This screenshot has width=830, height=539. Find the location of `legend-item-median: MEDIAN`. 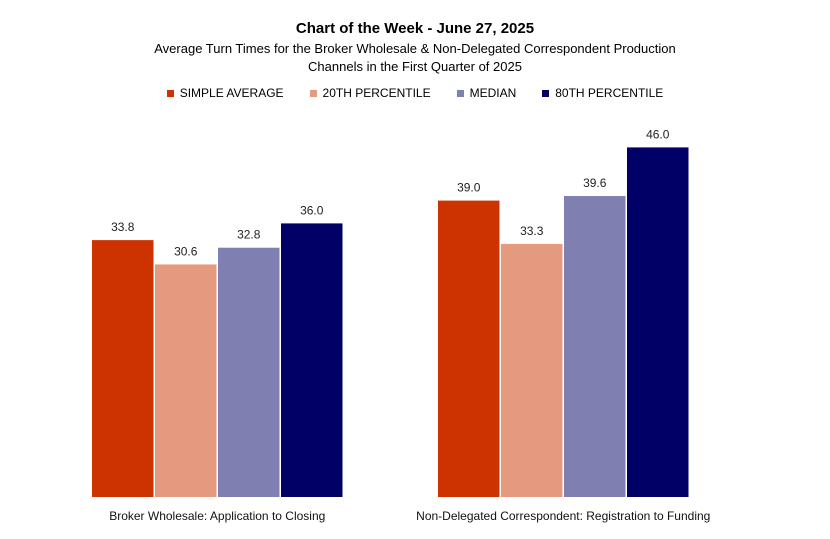

legend-item-median: MEDIAN is located at coordinates (486, 93).